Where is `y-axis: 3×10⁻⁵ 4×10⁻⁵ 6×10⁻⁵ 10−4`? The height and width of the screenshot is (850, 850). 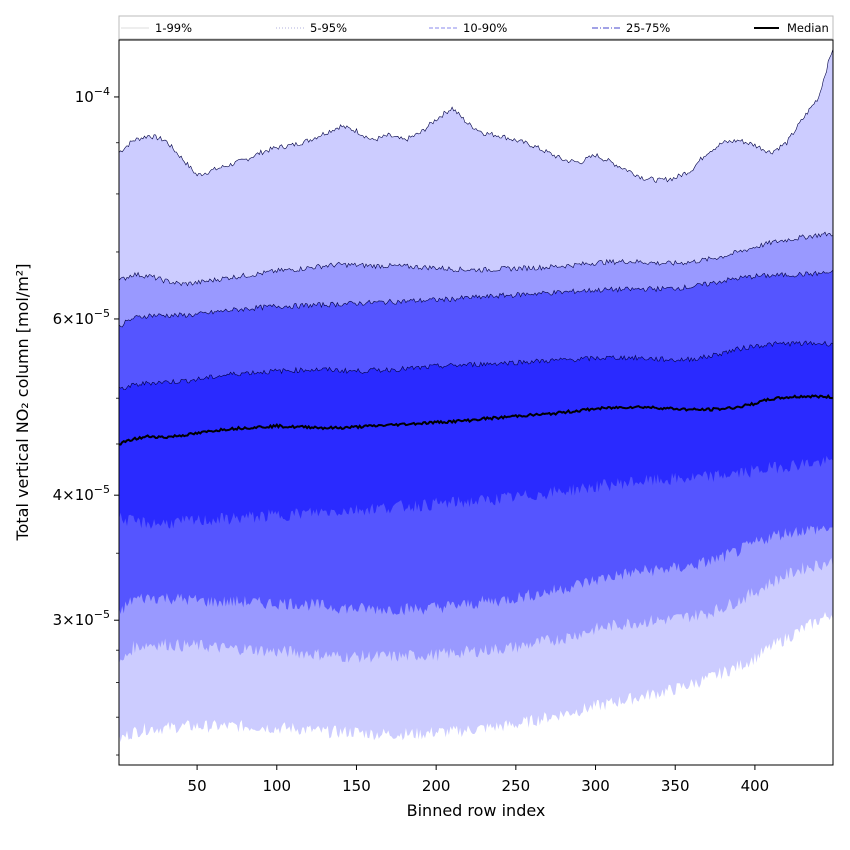 y-axis: 3×10⁻⁵ 4×10⁻⁵ 6×10⁻⁵ 10−4 is located at coordinates (86, 420).